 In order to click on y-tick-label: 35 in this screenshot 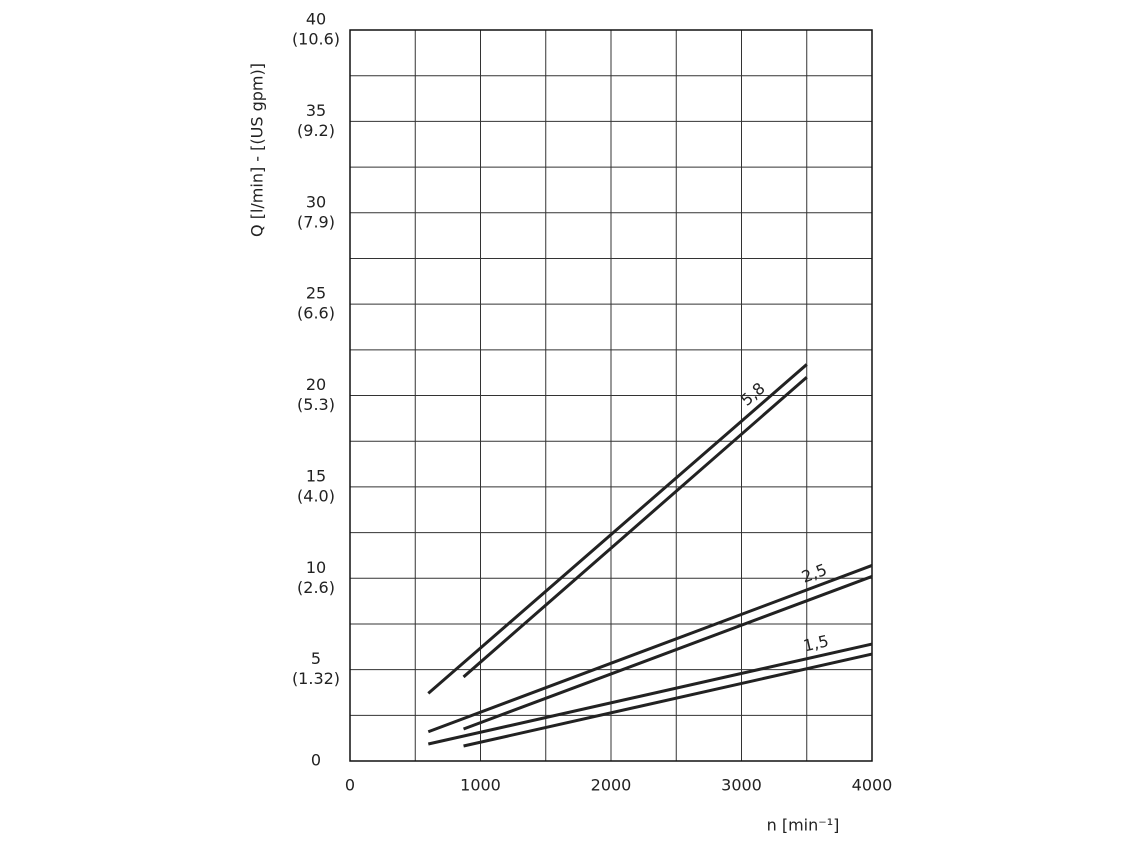, I will do `click(316, 110)`.